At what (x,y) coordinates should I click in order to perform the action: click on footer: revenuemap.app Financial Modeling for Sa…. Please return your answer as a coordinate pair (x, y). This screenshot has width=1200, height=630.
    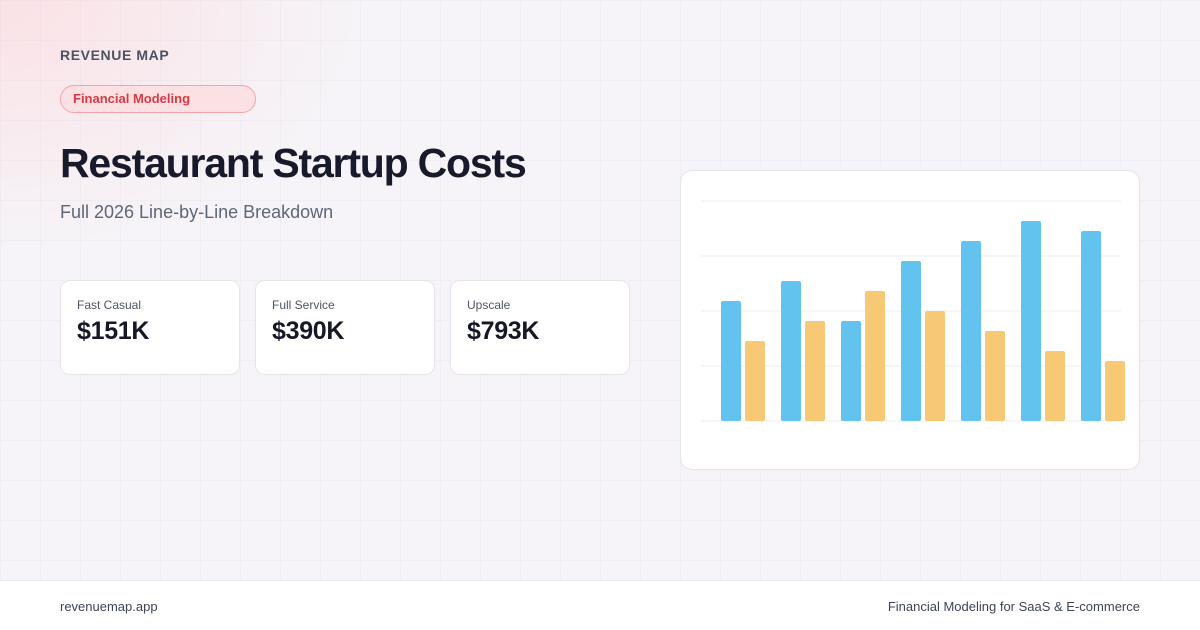
    Looking at the image, I should click on (600, 605).